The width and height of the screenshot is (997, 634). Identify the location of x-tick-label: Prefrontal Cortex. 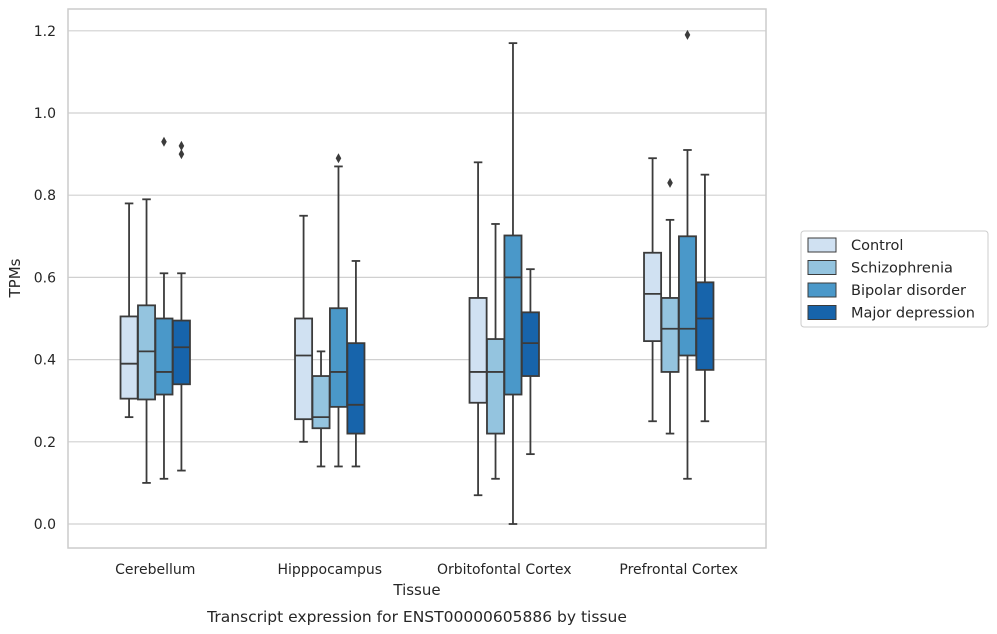
(678, 570).